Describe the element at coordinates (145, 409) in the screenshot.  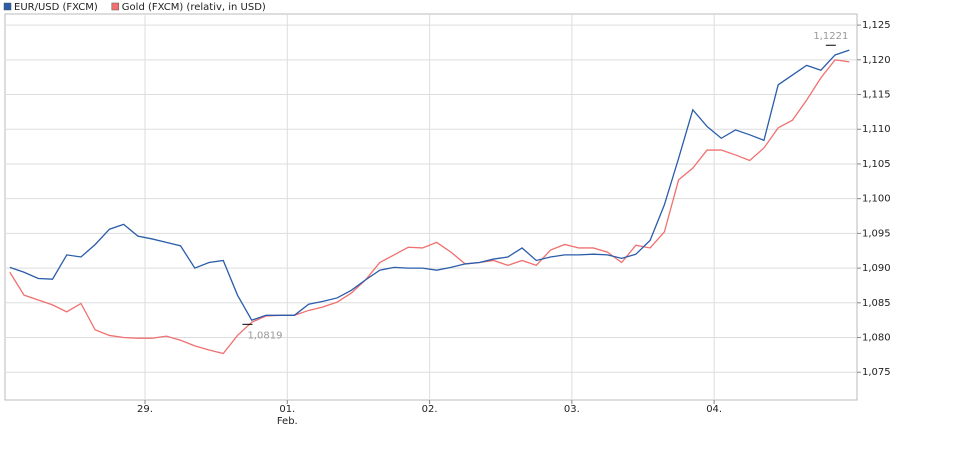
I see `x-tick-label: 29.` at that location.